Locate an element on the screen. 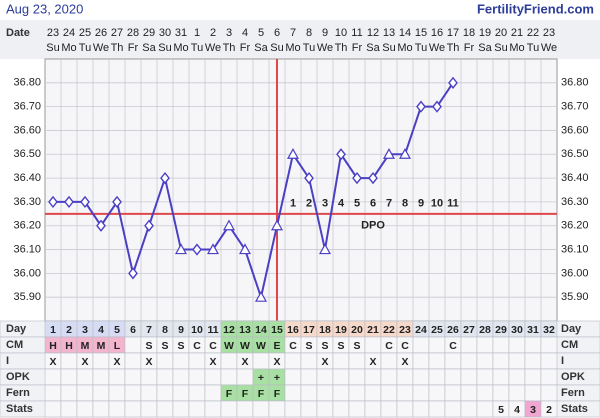 The height and width of the screenshot is (418, 600). day-value: 25 is located at coordinates (437, 330).